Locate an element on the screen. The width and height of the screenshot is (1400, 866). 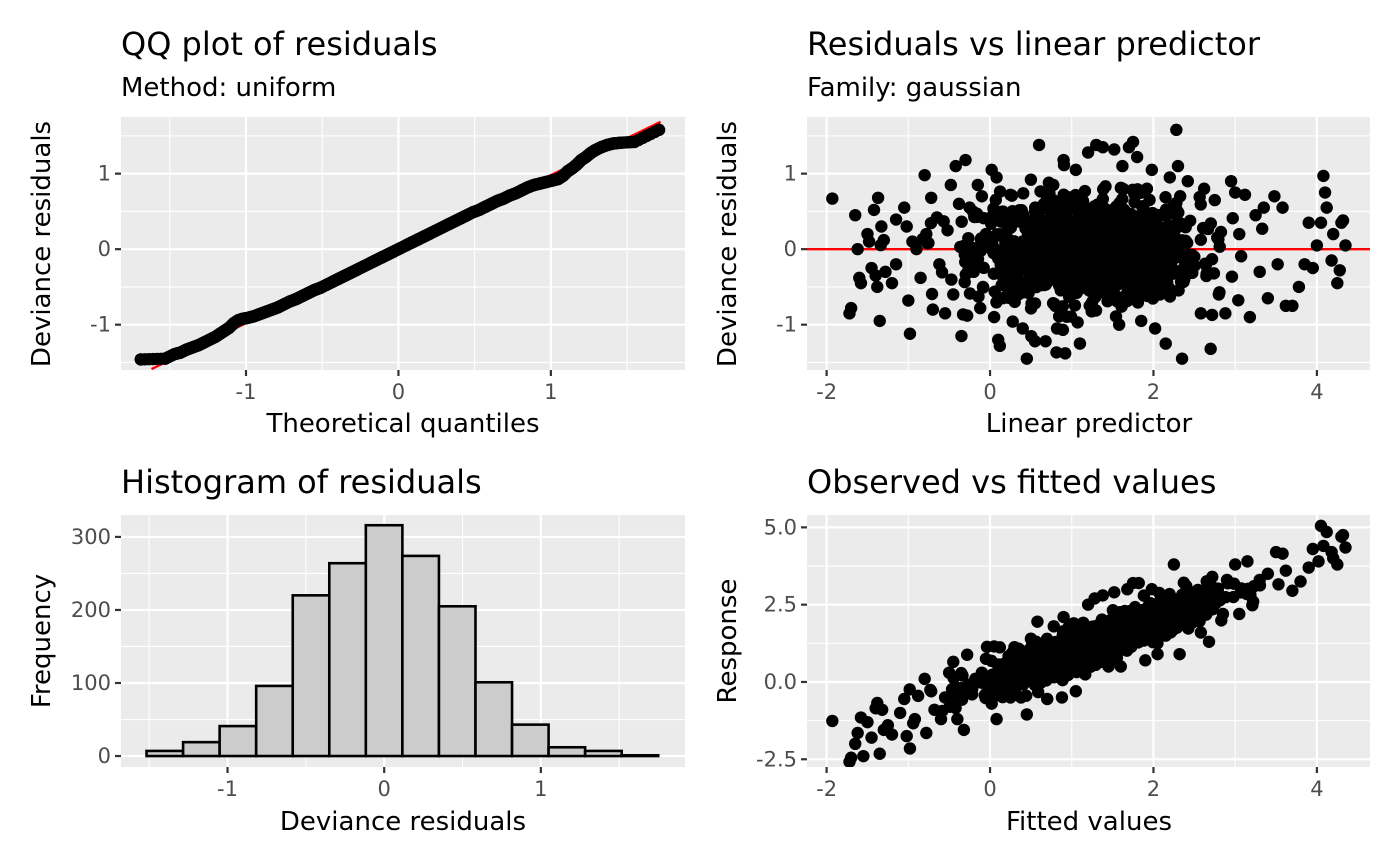
y-tick-label: 0 is located at coordinates (104, 249).